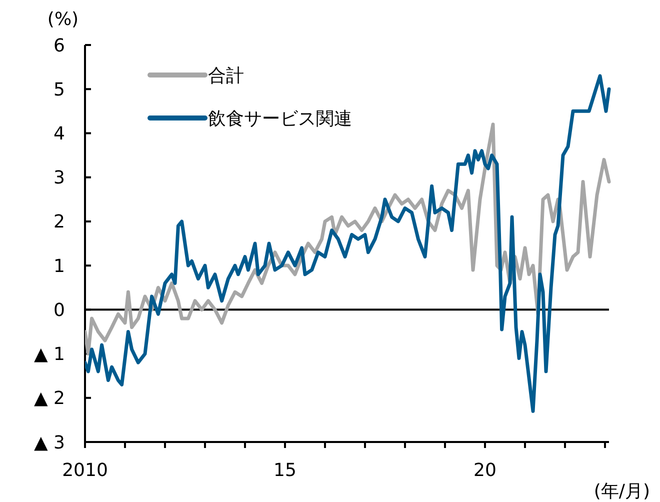 This screenshot has width=660, height=502. What do you see at coordinates (59, 45) in the screenshot?
I see `y-tick-label: 6` at bounding box center [59, 45].